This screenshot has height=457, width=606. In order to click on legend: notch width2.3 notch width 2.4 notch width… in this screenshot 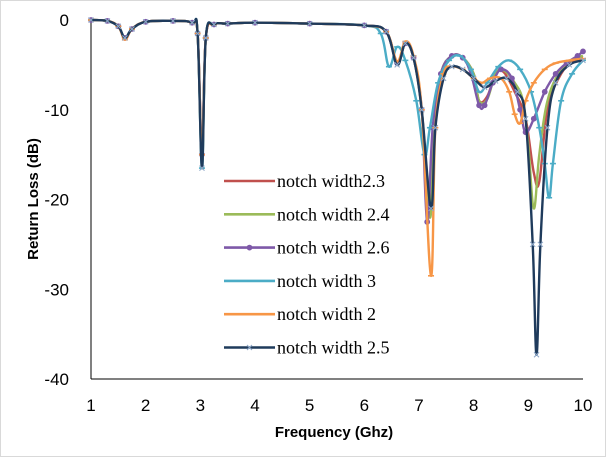, I will do `click(307, 264)`.